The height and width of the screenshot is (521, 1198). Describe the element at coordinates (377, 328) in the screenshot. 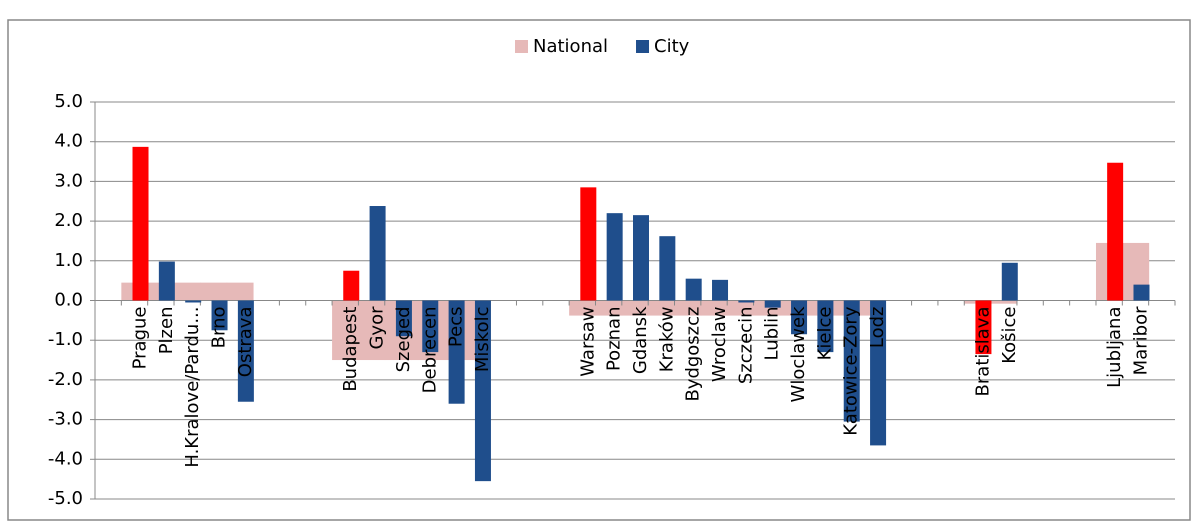

I see `x-tick-label: Gyor` at that location.